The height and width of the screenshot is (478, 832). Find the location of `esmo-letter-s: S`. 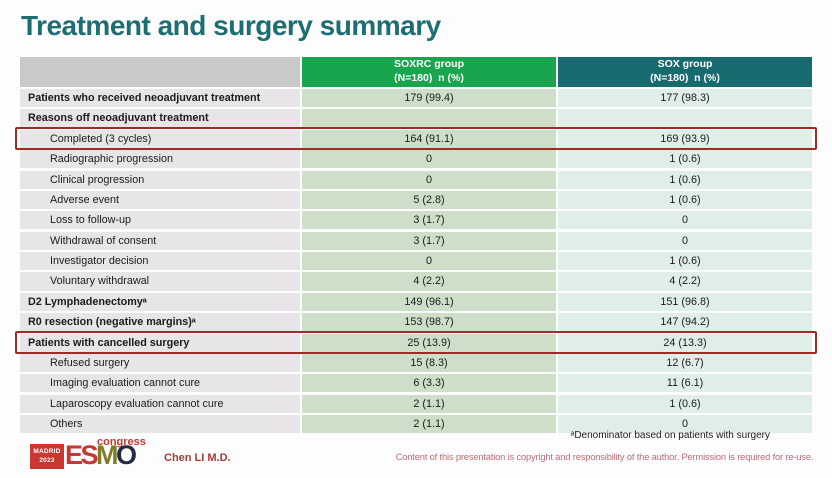

esmo-letter-s: S is located at coordinates (89, 455).